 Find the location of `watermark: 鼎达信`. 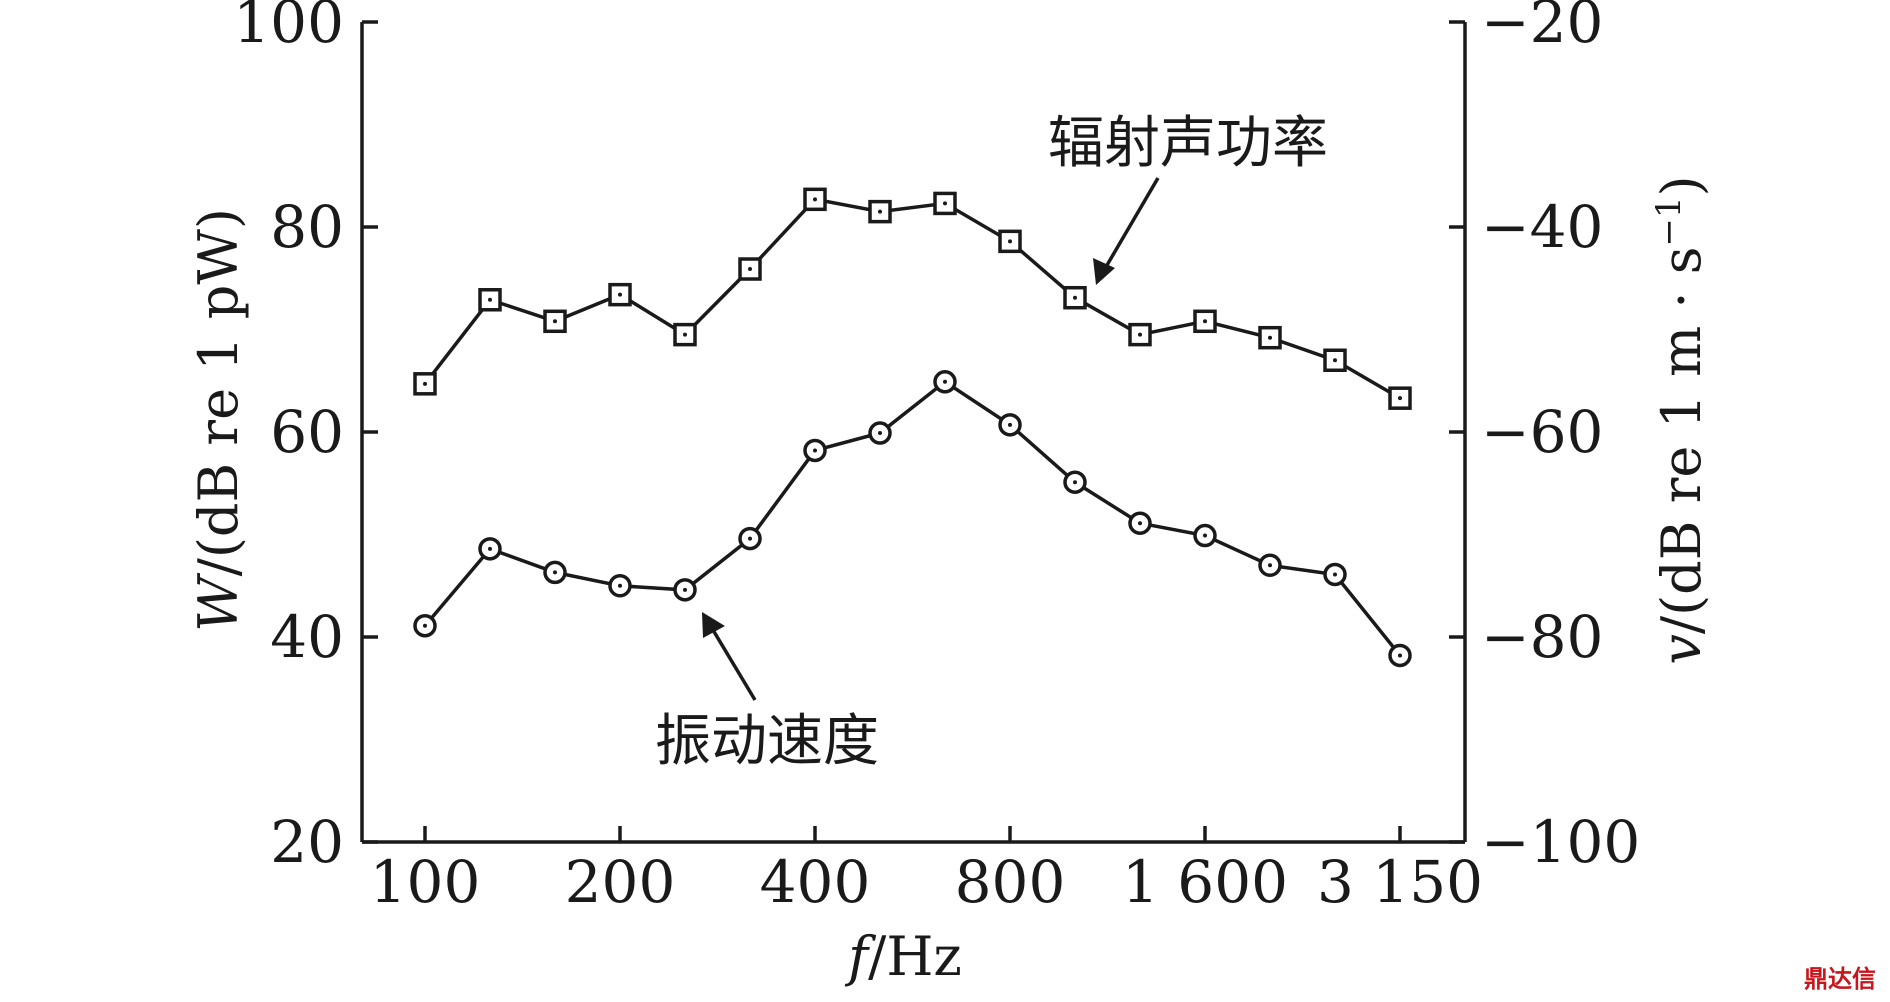

watermark: 鼎达信 is located at coordinates (1840, 979).